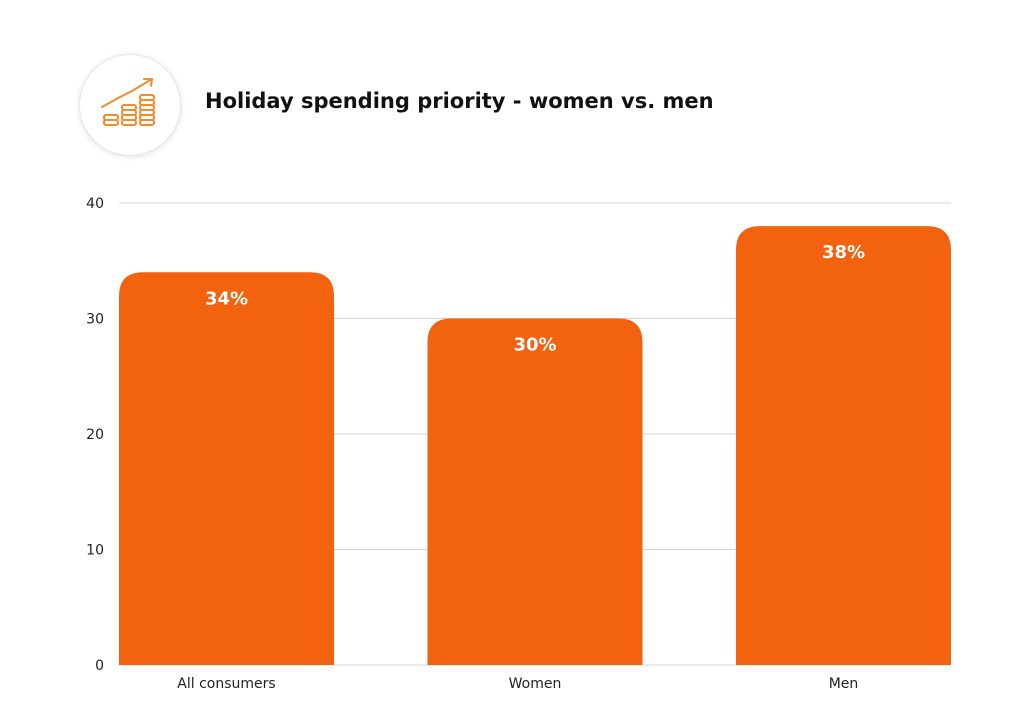  I want to click on bar-women, so click(535, 491).